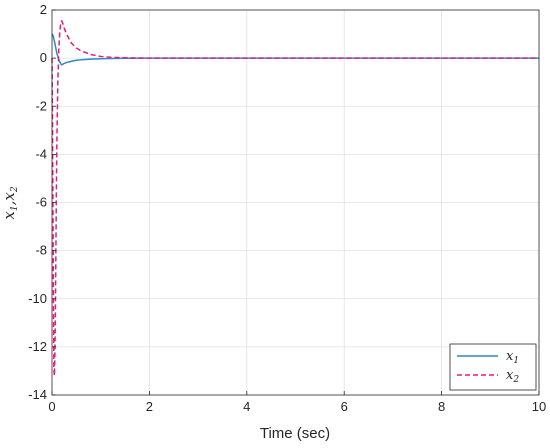  Describe the element at coordinates (37, 298) in the screenshot. I see `y-tick-label: -10` at that location.